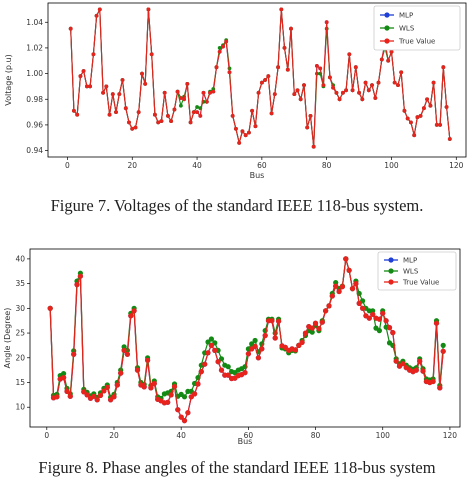  What do you see at coordinates (417, 28) in the screenshot?
I see `legend-box` at bounding box center [417, 28].